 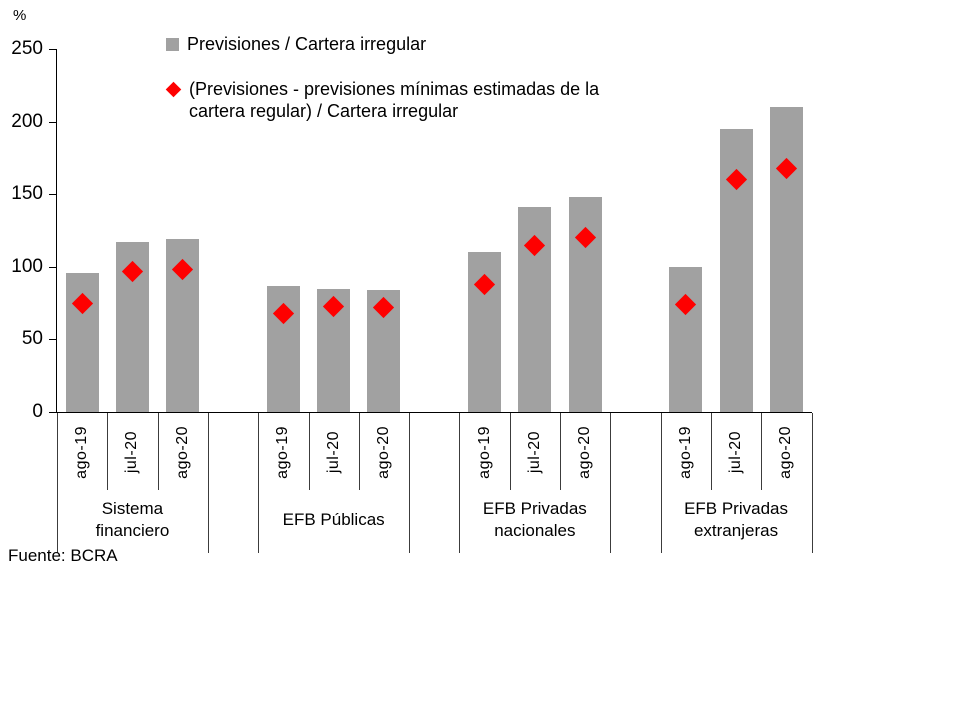 I want to click on diamond-series-swatch-icon, so click(x=173, y=89).